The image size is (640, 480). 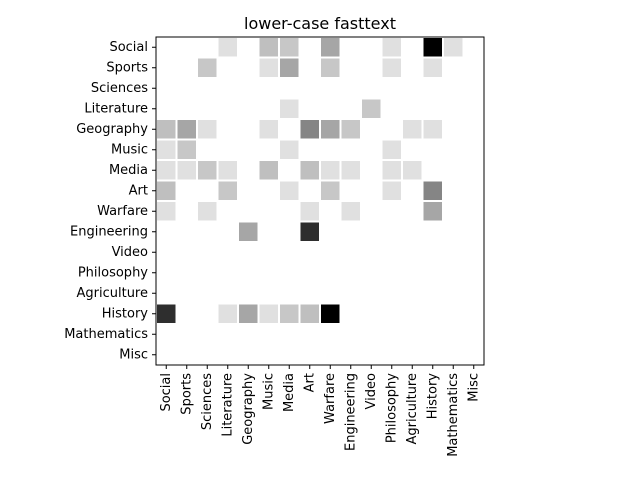 What do you see at coordinates (309, 382) in the screenshot?
I see `x-tick-label-art: Art` at bounding box center [309, 382].